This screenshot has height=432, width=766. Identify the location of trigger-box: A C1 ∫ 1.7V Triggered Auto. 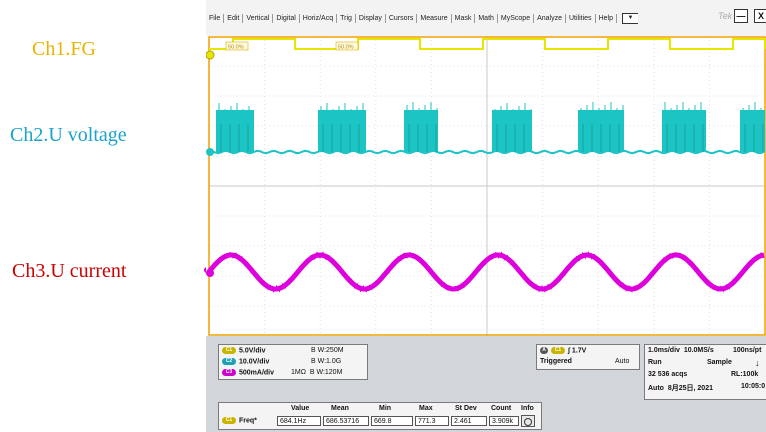
(588, 357).